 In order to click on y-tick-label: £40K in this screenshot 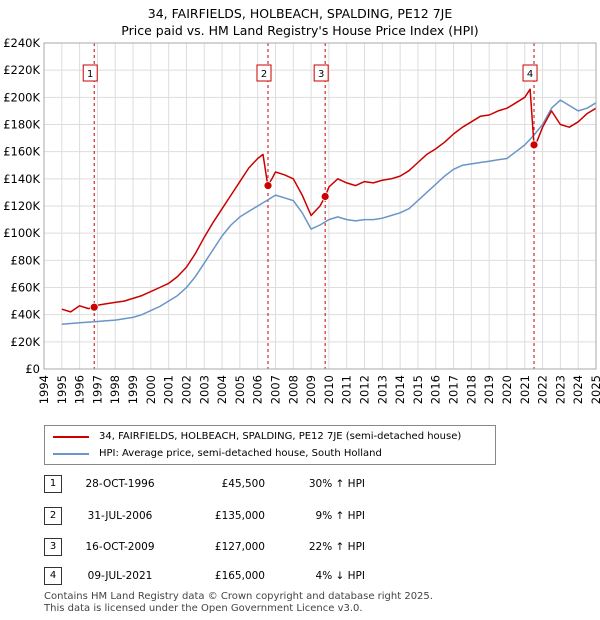, I will do `click(26, 315)`.